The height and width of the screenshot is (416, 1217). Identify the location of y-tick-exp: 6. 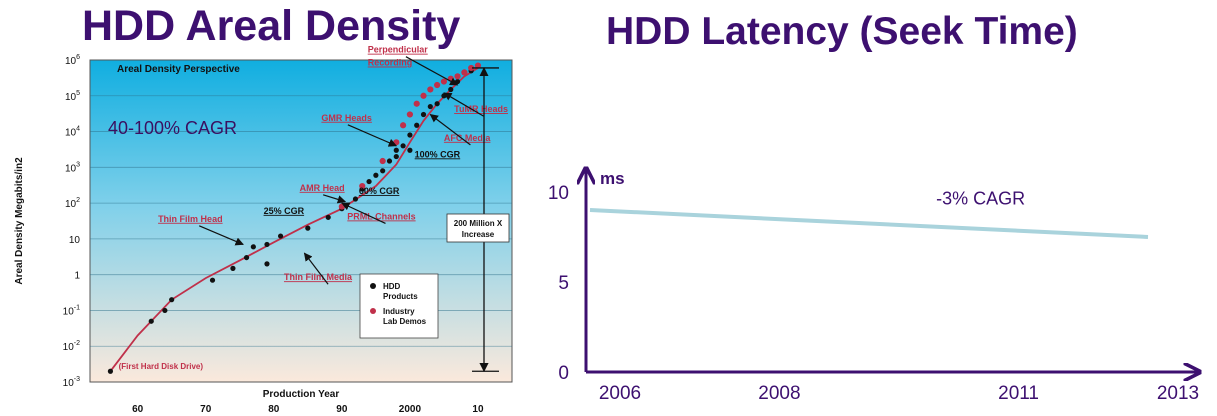
(78, 57).